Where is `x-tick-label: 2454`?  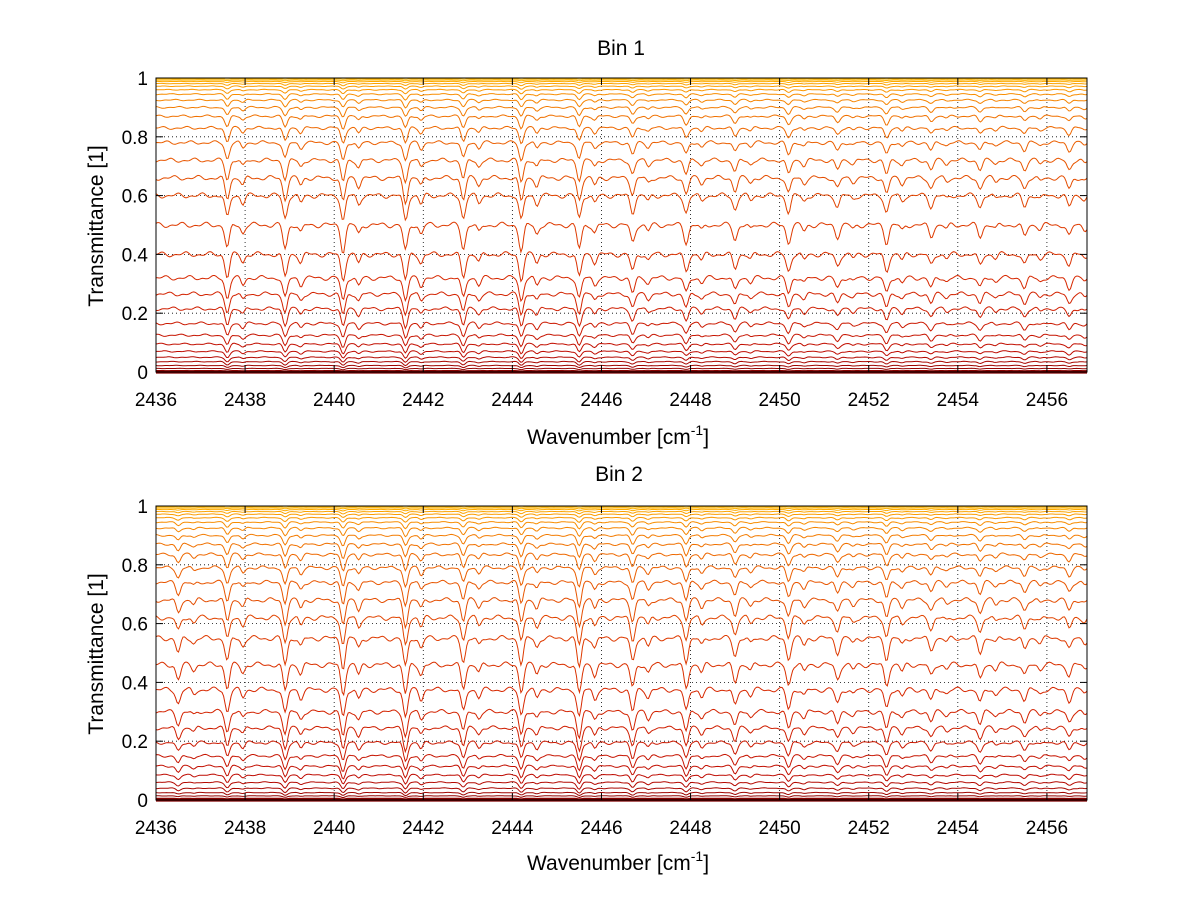
x-tick-label: 2454 is located at coordinates (958, 400).